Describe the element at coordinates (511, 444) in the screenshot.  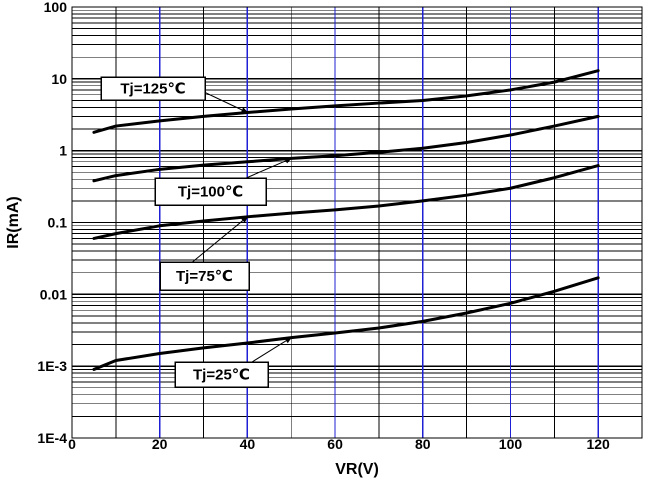
I see `x-tick-label: 100` at that location.